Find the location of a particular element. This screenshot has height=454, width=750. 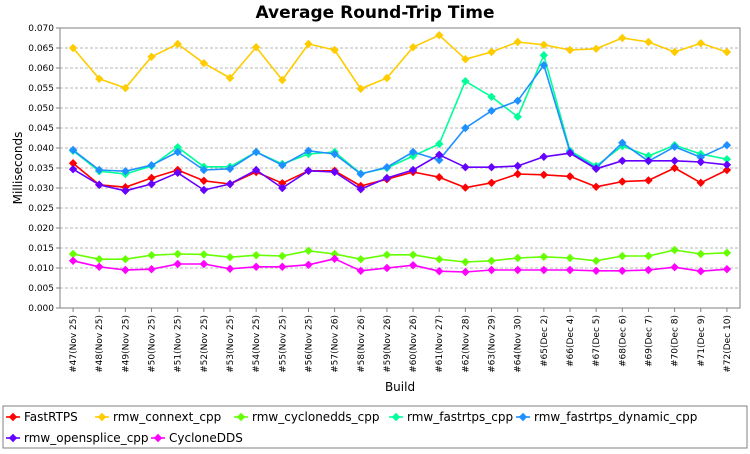

y-tick-label: 0.060 is located at coordinates (41, 69).